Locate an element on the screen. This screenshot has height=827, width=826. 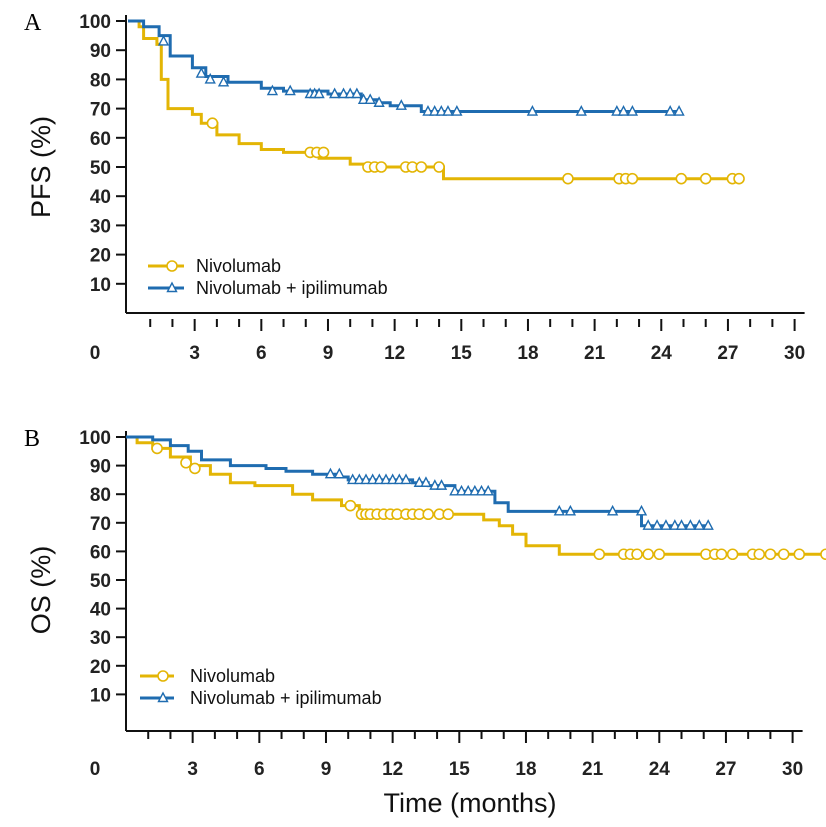
panel-b-y-tick-label: 60 is located at coordinates (100, 552).